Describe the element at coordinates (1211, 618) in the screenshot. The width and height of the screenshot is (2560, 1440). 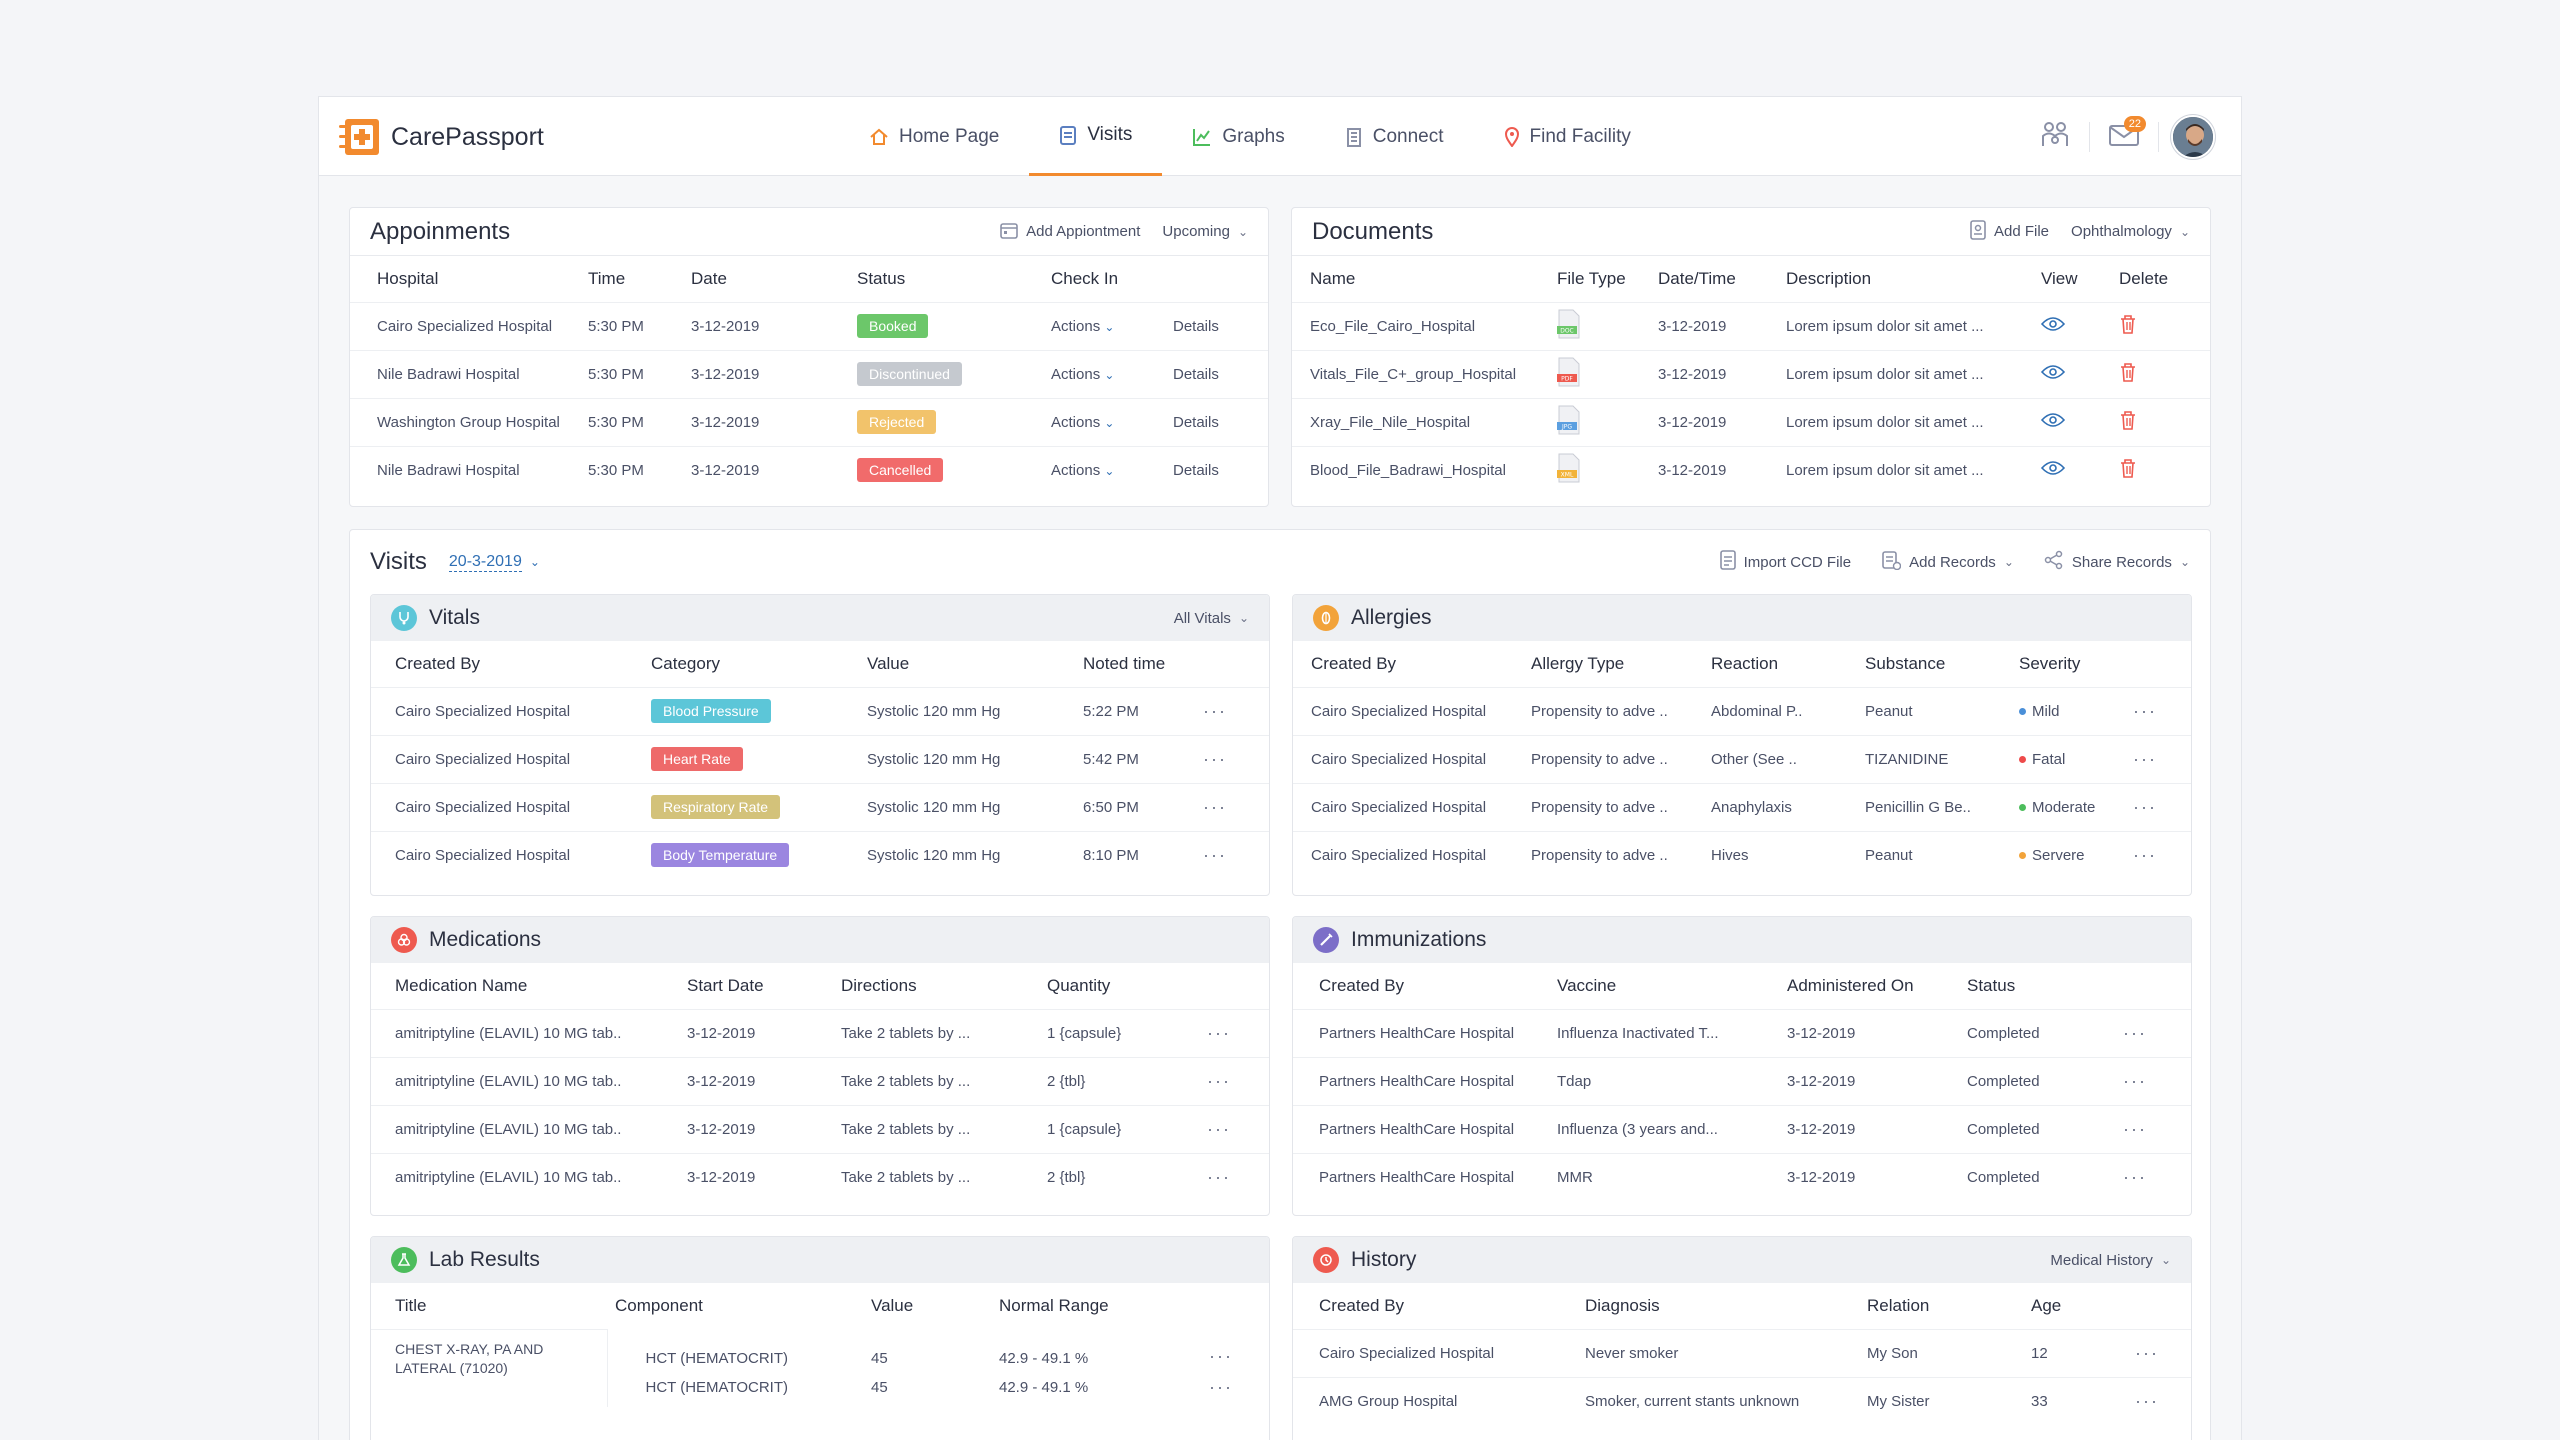
I see `vitals-filter-dropdown: All Vitals ⌄` at that location.